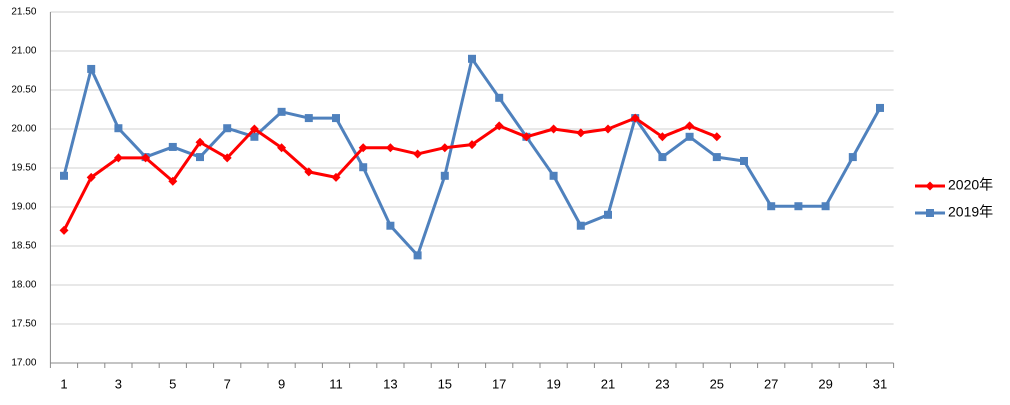 The height and width of the screenshot is (405, 1010). What do you see at coordinates (825, 383) in the screenshot?
I see `x-tick-label: 29` at bounding box center [825, 383].